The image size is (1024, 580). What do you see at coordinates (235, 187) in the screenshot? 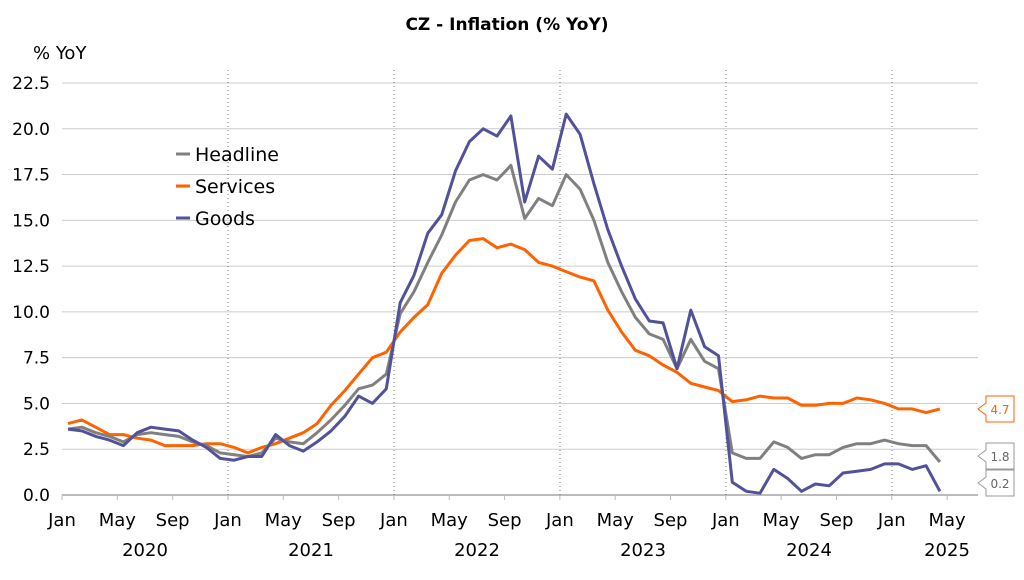
I see `legend-label-services: Services` at bounding box center [235, 187].